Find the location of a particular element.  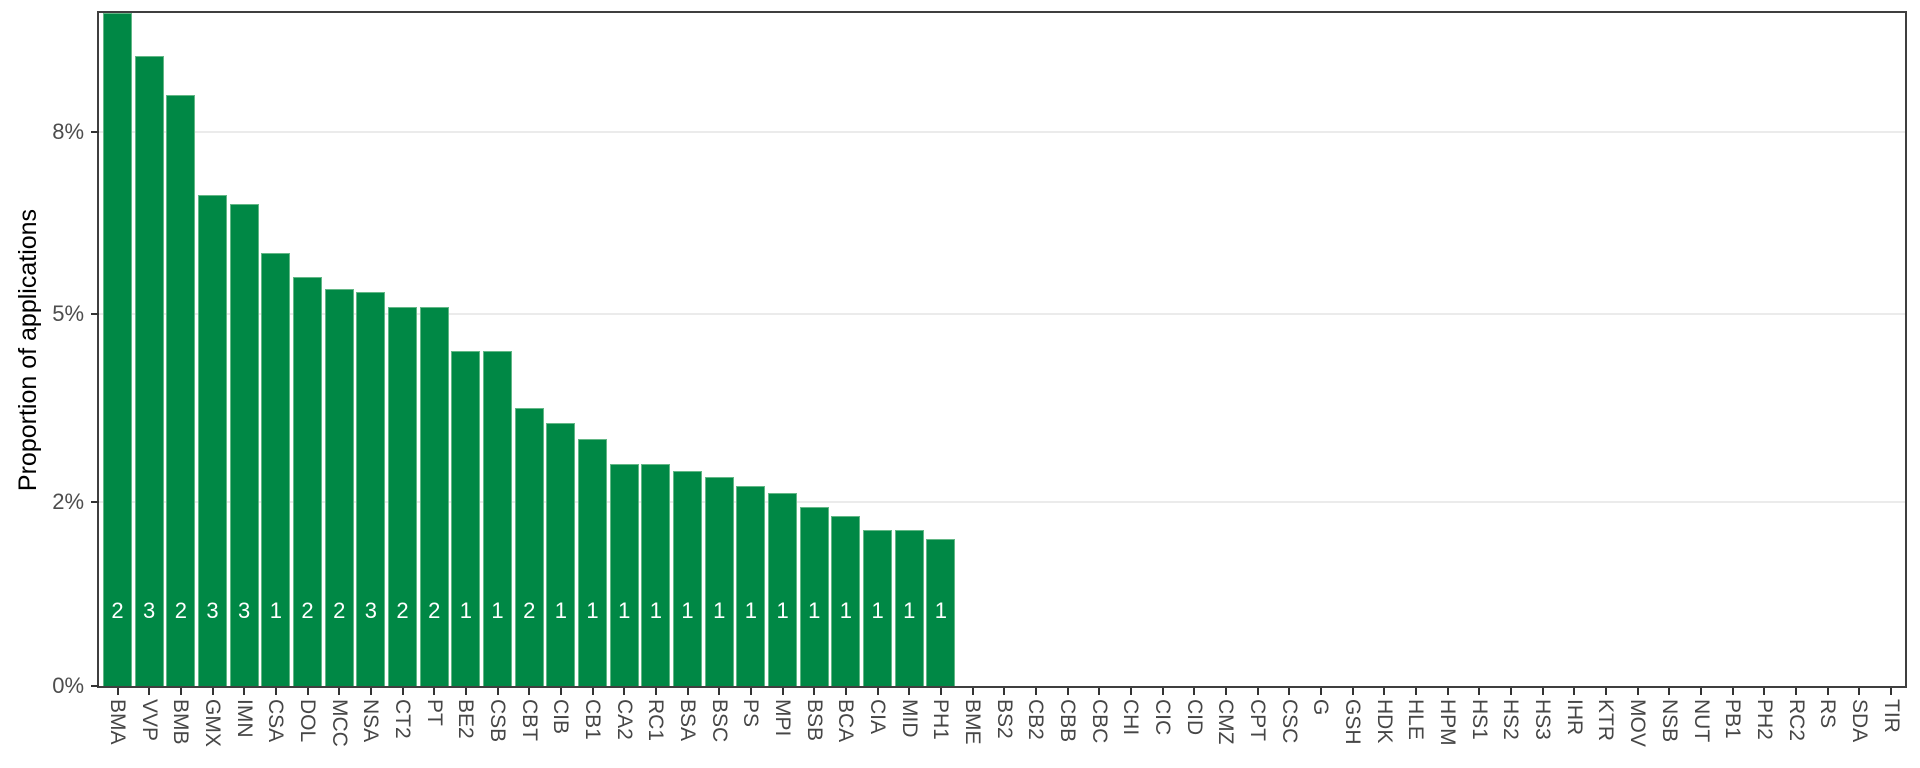

x-tick-CSC is located at coordinates (1289, 691).